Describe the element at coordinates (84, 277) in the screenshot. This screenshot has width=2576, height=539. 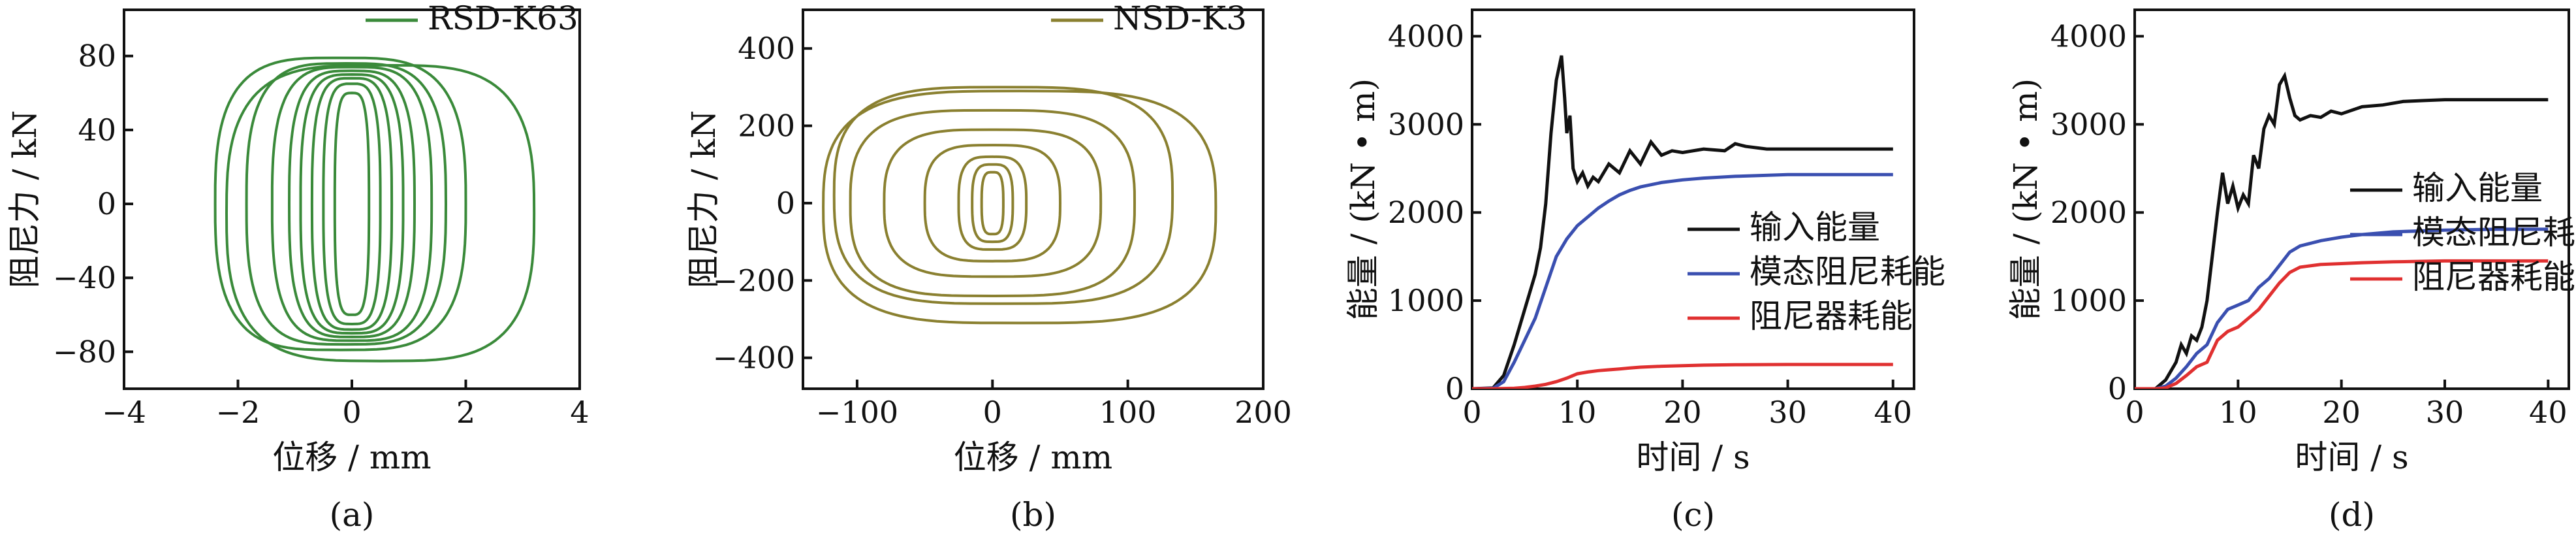
I see `y-tick-label: −40` at that location.